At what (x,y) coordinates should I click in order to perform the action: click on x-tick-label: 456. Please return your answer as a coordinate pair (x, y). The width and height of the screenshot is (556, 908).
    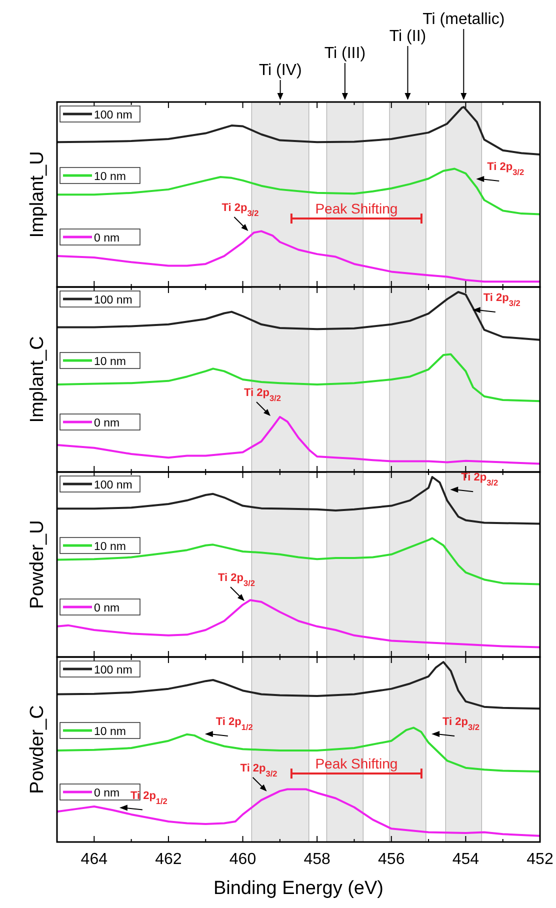
    Looking at the image, I should click on (391, 859).